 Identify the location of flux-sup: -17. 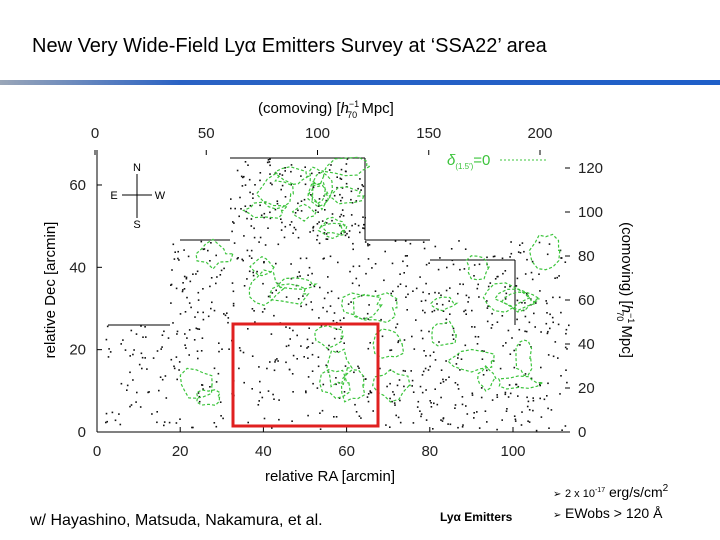
(600, 490).